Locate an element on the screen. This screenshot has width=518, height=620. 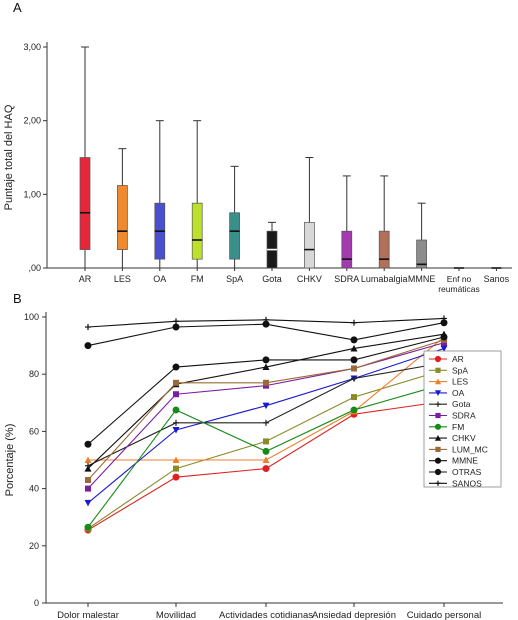
x-tick-label-line1: Enf no is located at coordinates (459, 279).